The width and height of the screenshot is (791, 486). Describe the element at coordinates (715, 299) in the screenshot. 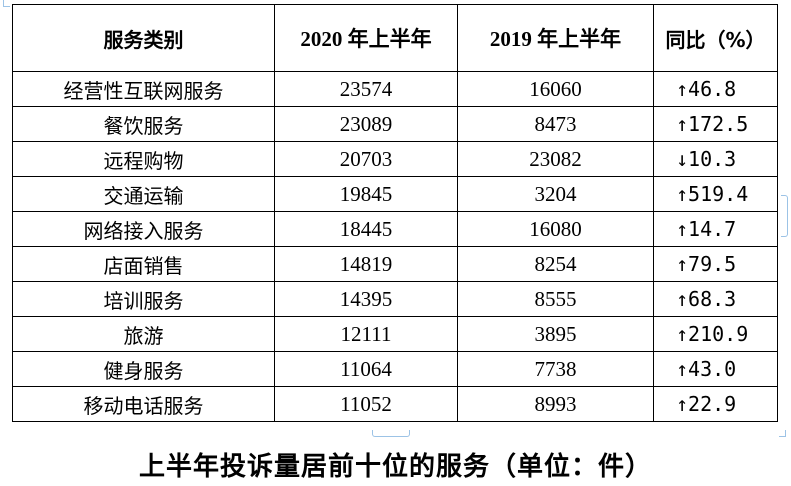

I see `cell-yoy: ↑68.3` at that location.